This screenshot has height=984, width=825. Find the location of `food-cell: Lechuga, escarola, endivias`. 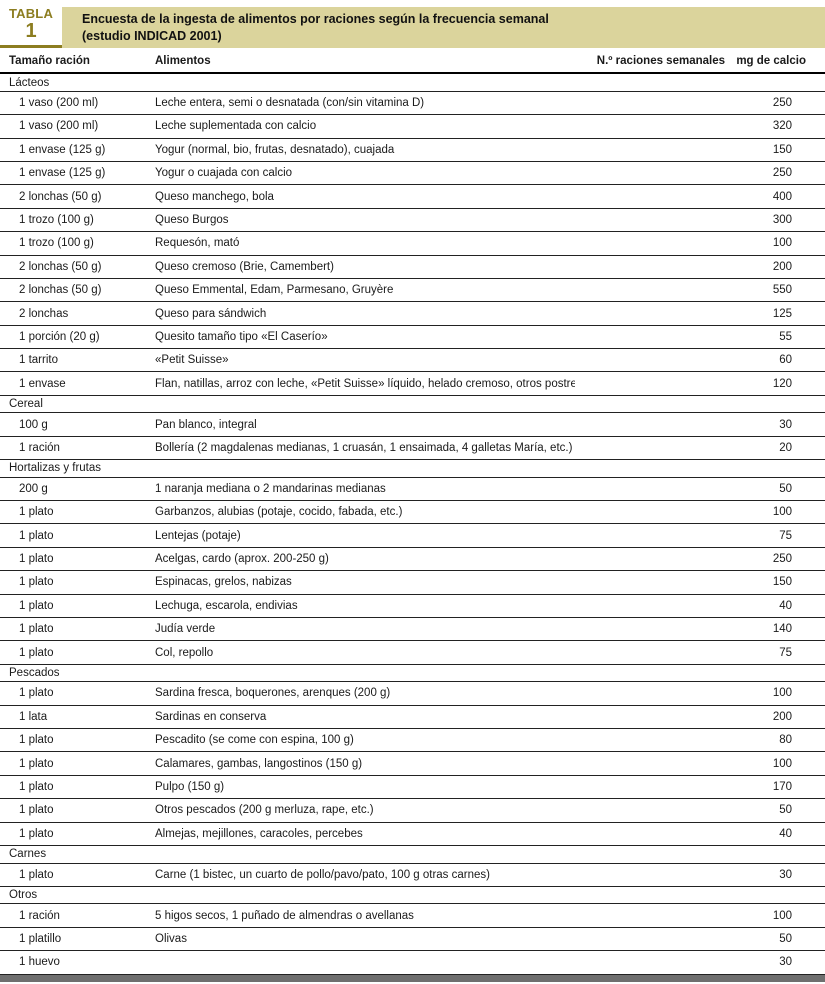

food-cell: Lechuga, escarola, endivias is located at coordinates (226, 605).